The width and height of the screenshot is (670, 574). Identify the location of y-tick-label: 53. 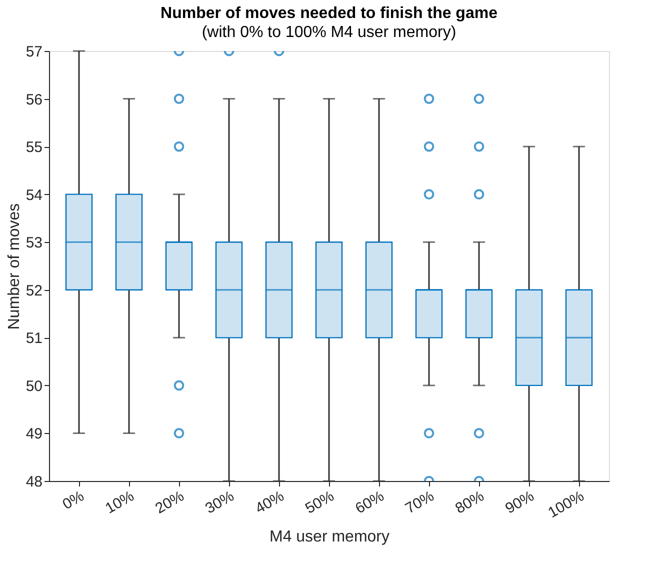
(34, 243).